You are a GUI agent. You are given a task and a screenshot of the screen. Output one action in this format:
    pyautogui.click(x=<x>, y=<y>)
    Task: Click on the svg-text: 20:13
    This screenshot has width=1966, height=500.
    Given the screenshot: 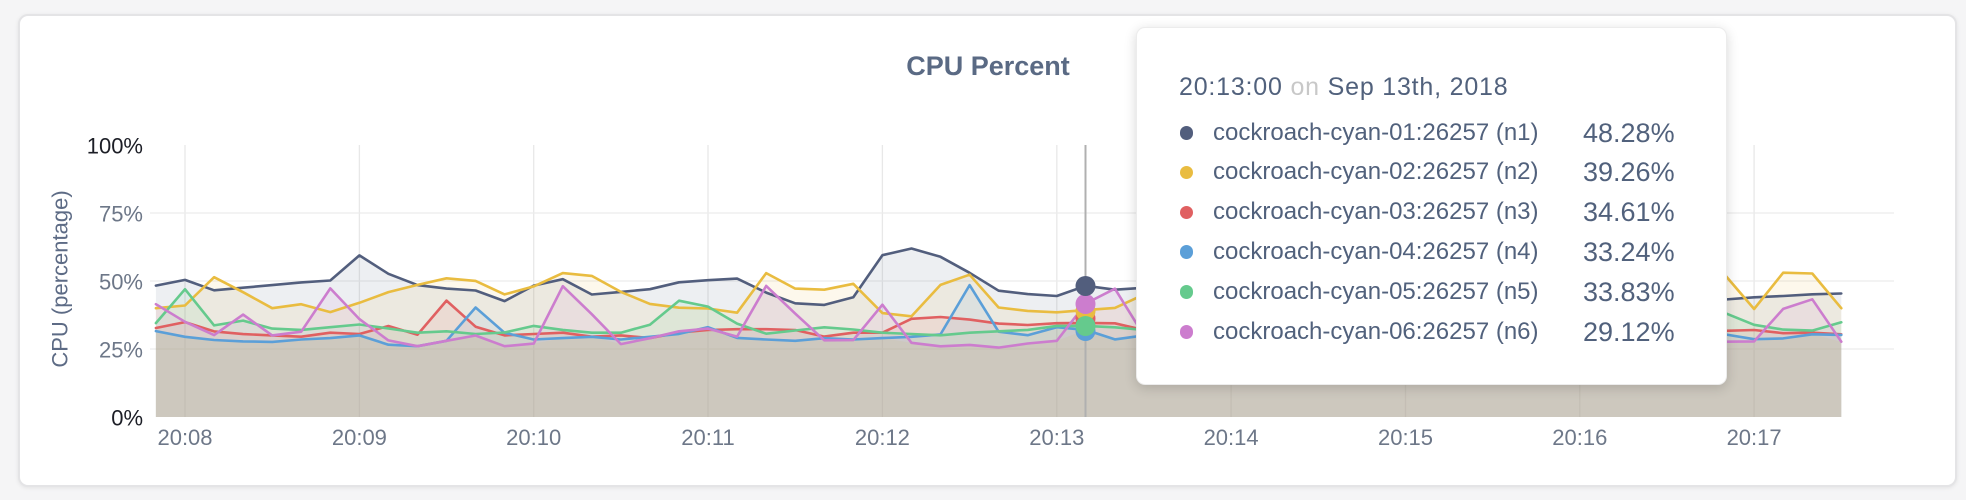 What is the action you would take?
    pyautogui.click(x=1056, y=437)
    